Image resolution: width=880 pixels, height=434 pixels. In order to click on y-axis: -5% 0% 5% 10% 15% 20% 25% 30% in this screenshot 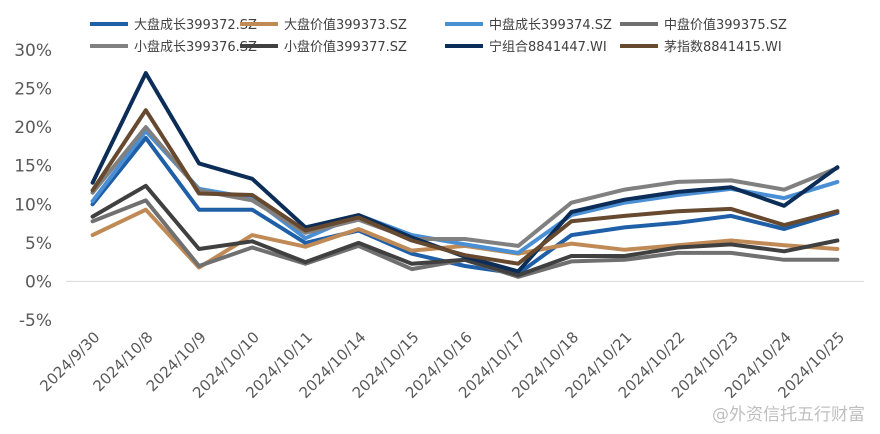, I will do `click(33, 186)`.